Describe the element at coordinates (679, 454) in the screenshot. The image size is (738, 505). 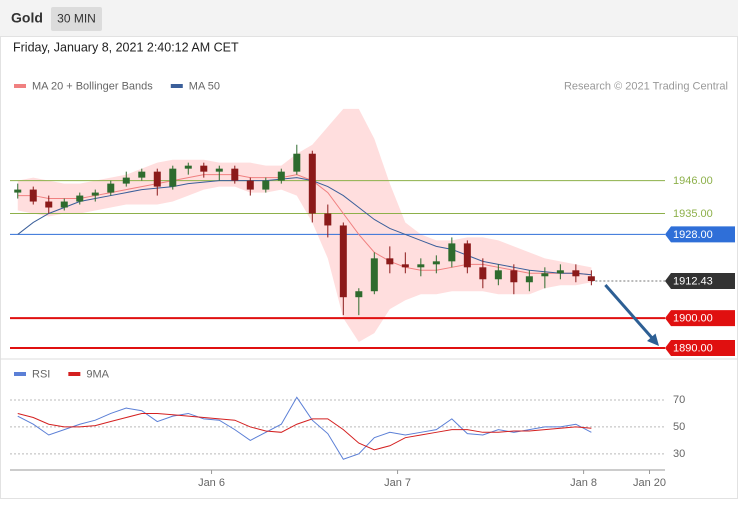
I see `y-tick-label: 30` at that location.